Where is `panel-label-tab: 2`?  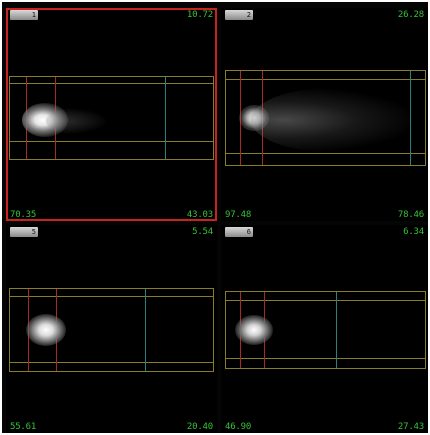
panel-label-tab: 2 is located at coordinates (239, 15).